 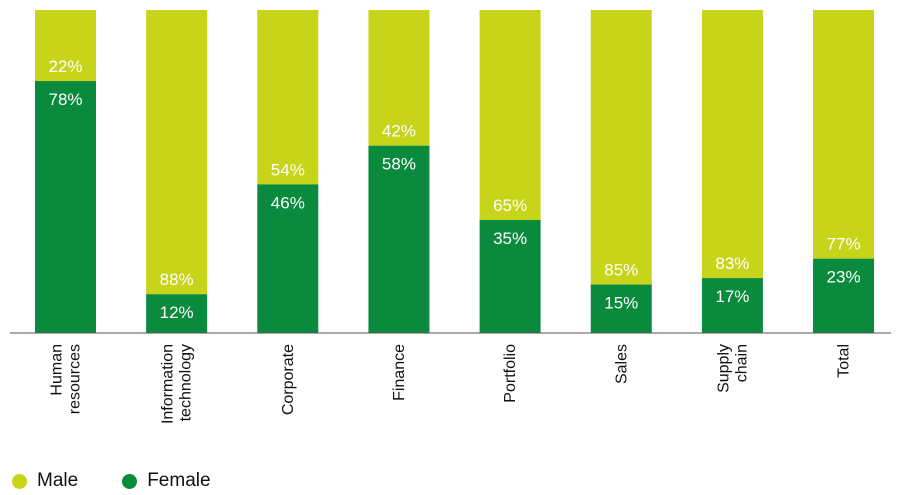 I want to click on bar-male-sales, so click(x=621, y=147).